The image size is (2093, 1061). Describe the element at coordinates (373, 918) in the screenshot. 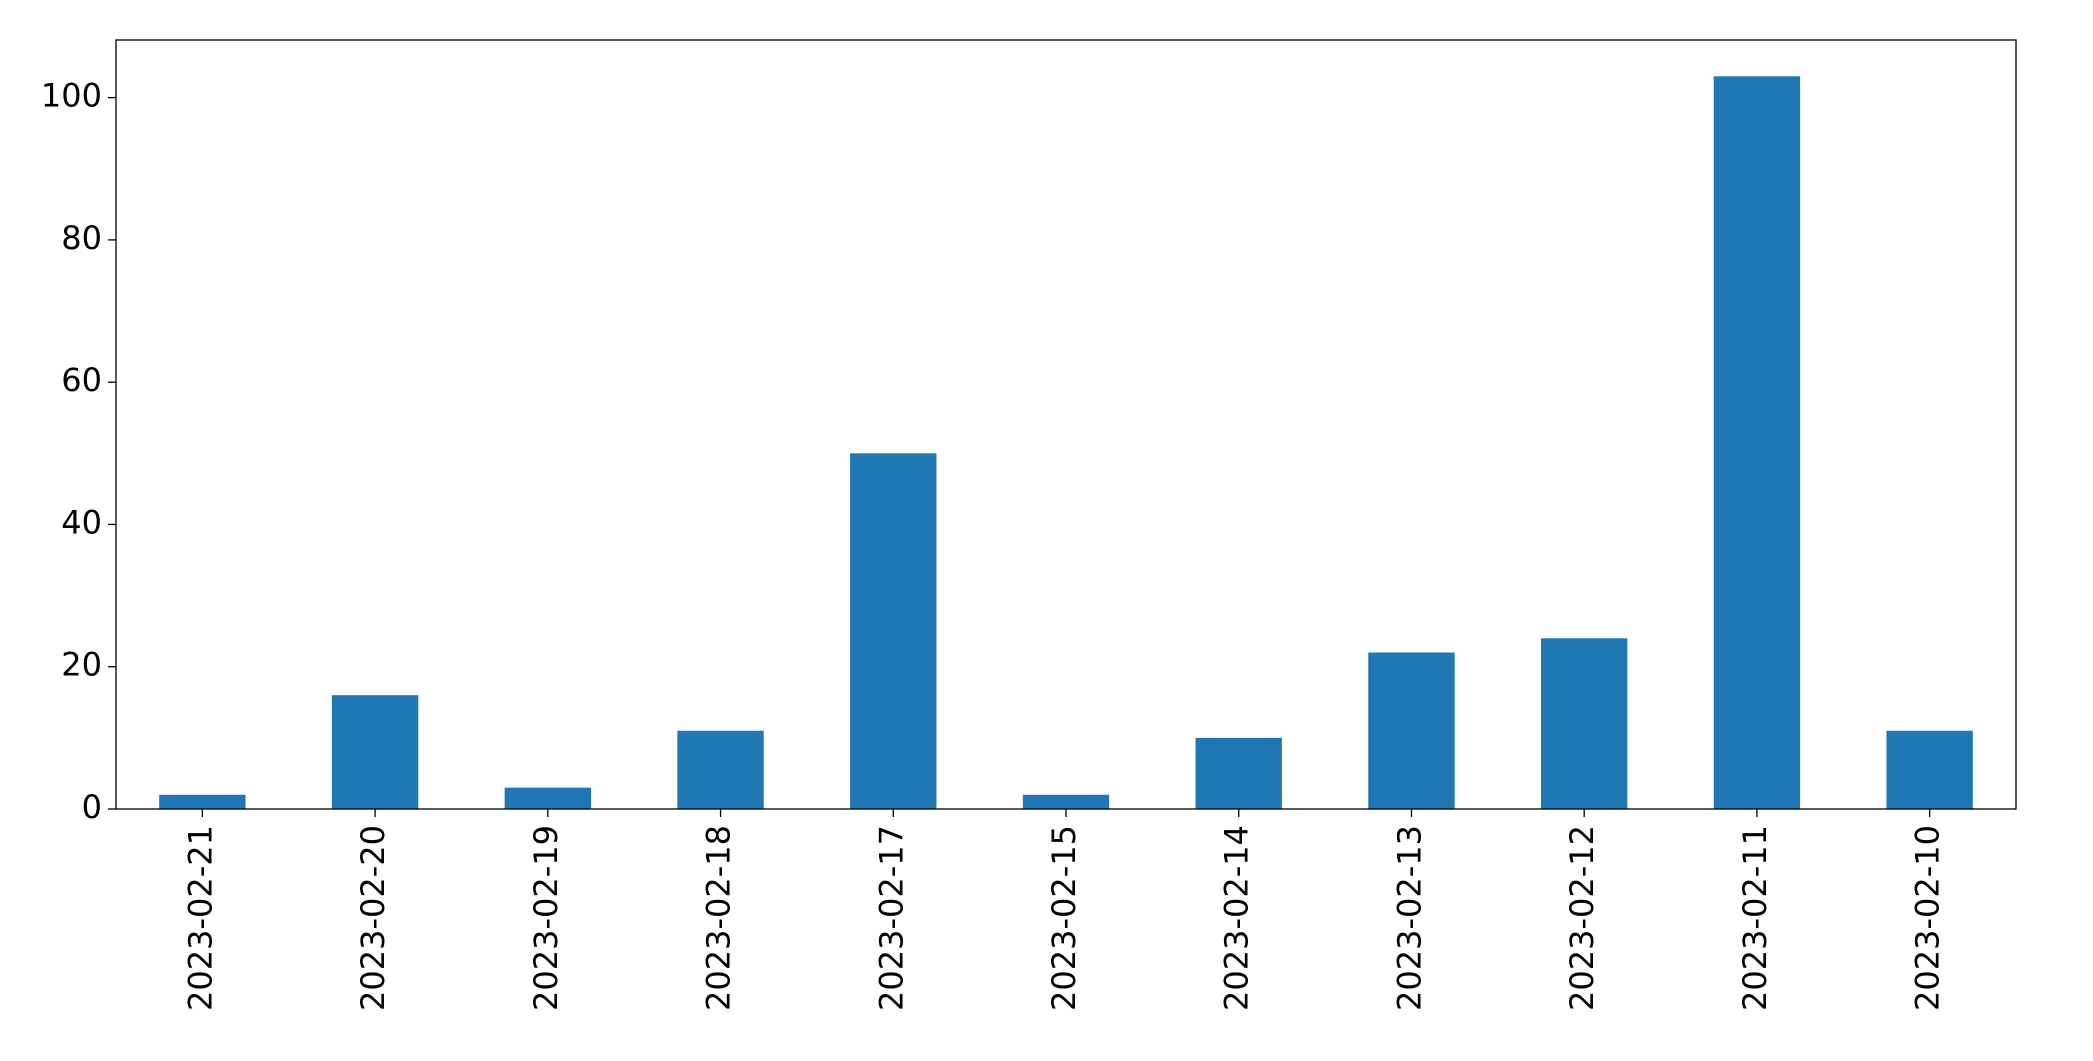

I see `x-tick-label: 2023-02-20` at that location.